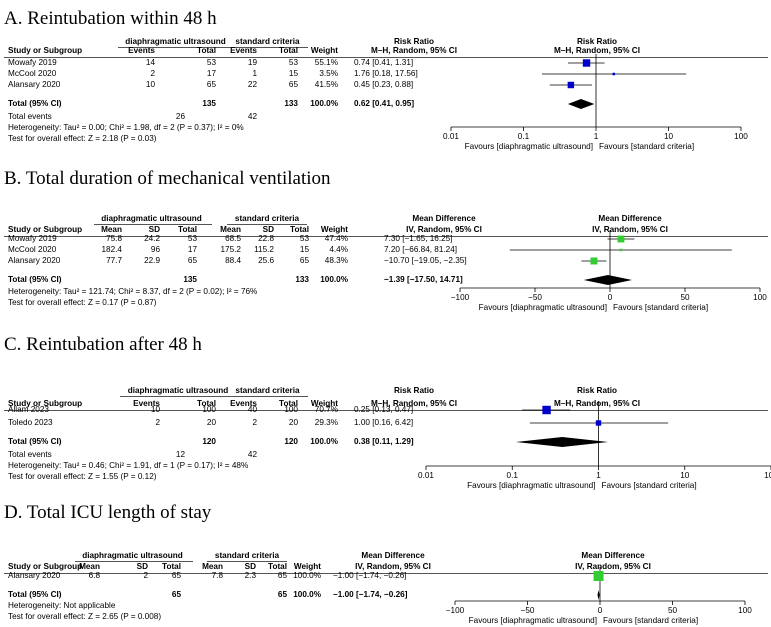  What do you see at coordinates (30, 116) in the screenshot?
I see `total-events-label: Total events` at bounding box center [30, 116].